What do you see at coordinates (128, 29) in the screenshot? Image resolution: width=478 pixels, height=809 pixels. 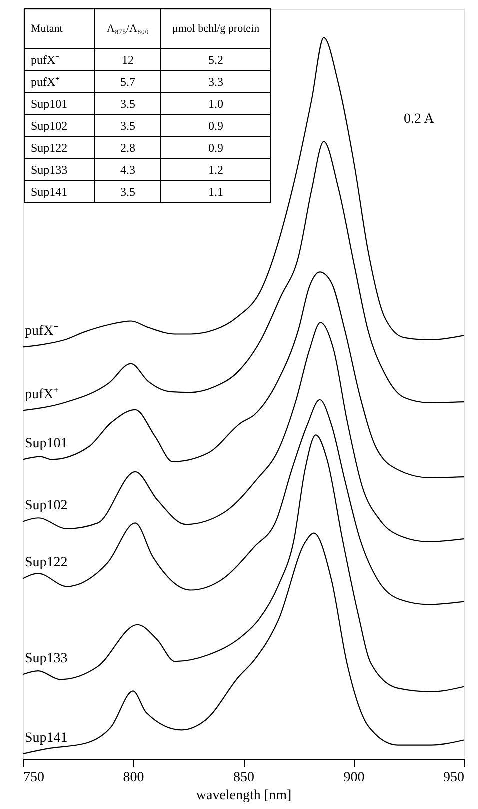 I see `text: A₈₇₅/A₈₀₀` at bounding box center [128, 29].